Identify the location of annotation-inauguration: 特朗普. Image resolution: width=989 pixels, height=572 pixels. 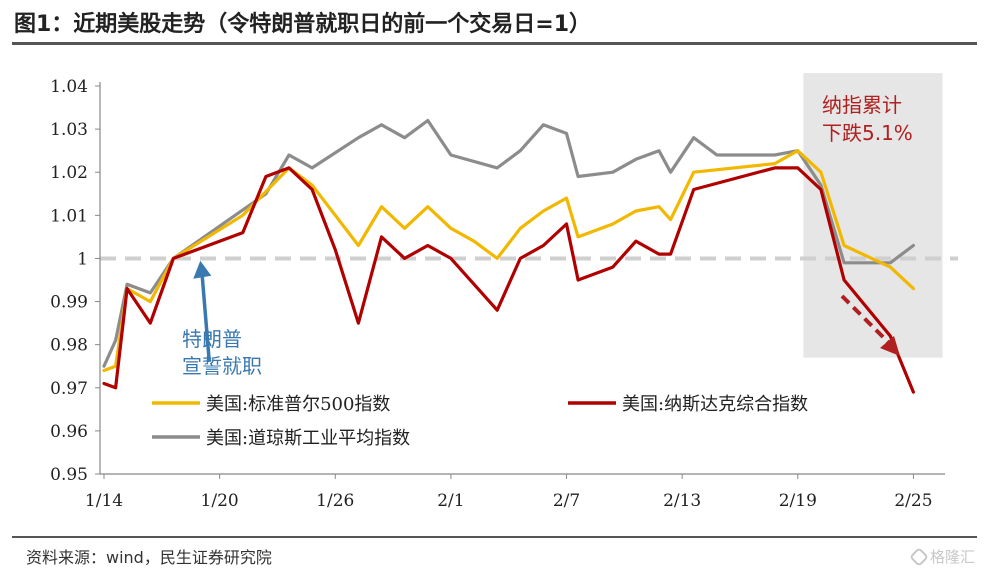
(212, 339).